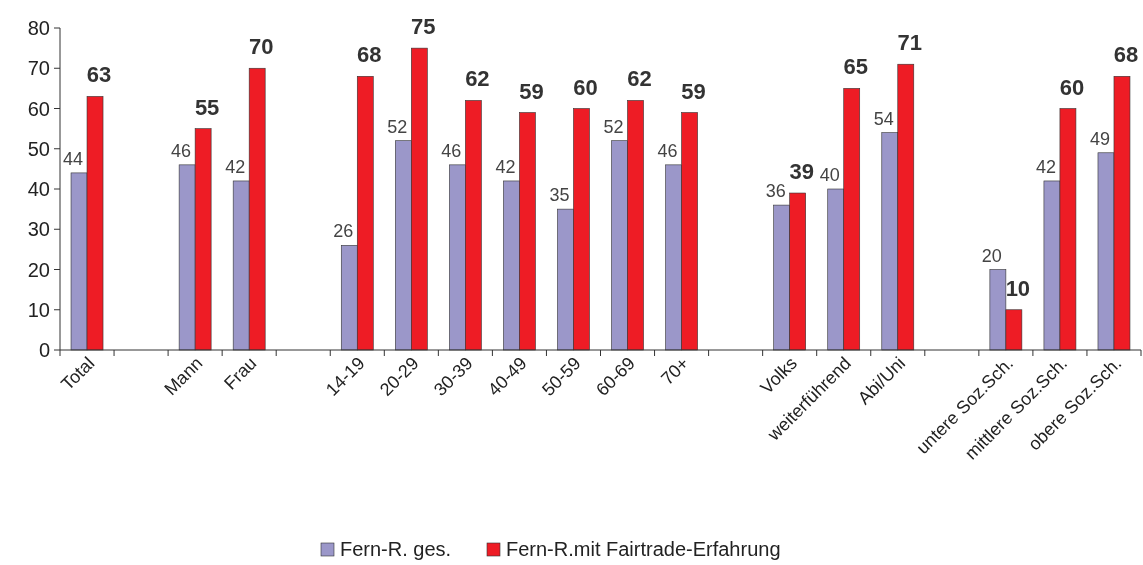  Describe the element at coordinates (991, 255) in the screenshot. I see `data-label: 20` at that location.